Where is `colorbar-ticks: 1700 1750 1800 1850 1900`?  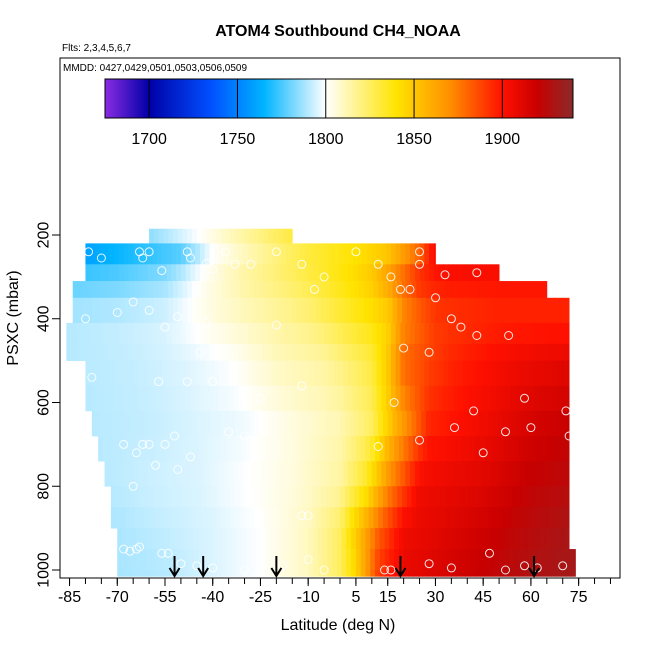
colorbar-ticks: 1700 1750 1800 1850 1900 is located at coordinates (325, 113).